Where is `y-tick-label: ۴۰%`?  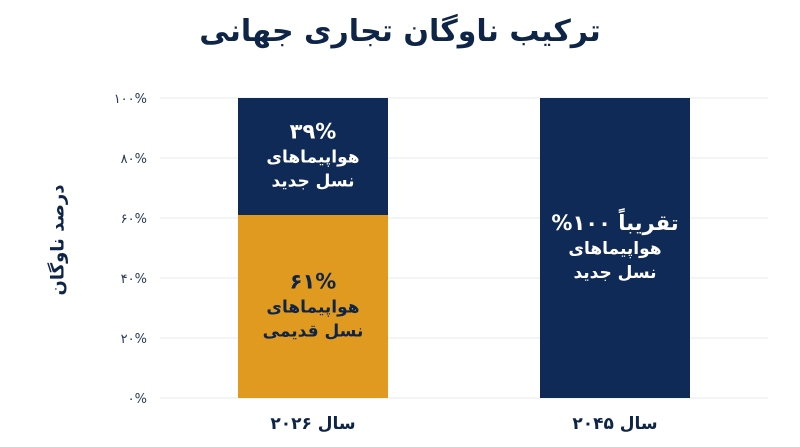
y-tick-label: ۴۰% is located at coordinates (134, 279).